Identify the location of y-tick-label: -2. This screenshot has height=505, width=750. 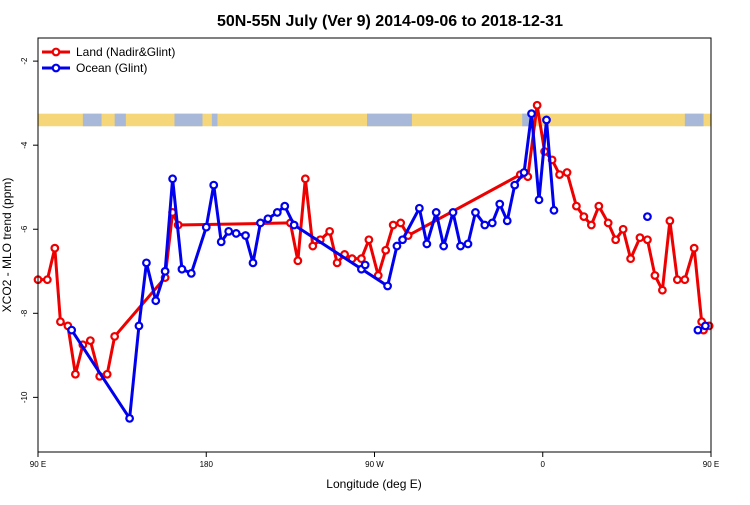
(24, 61).